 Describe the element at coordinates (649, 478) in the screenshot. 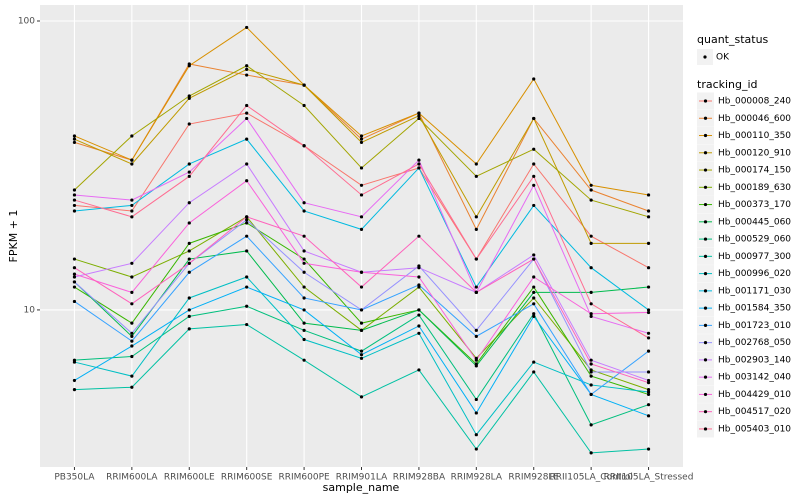

I see `x-tick-label: RRII105LA_Stressed` at that location.